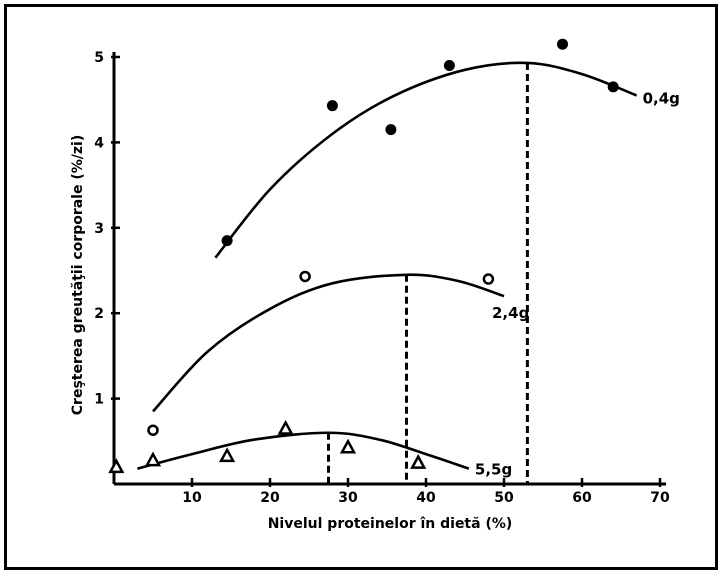 The width and height of the screenshot is (726, 577). I want to click on y-tick-label-1: 1, so click(99, 400).